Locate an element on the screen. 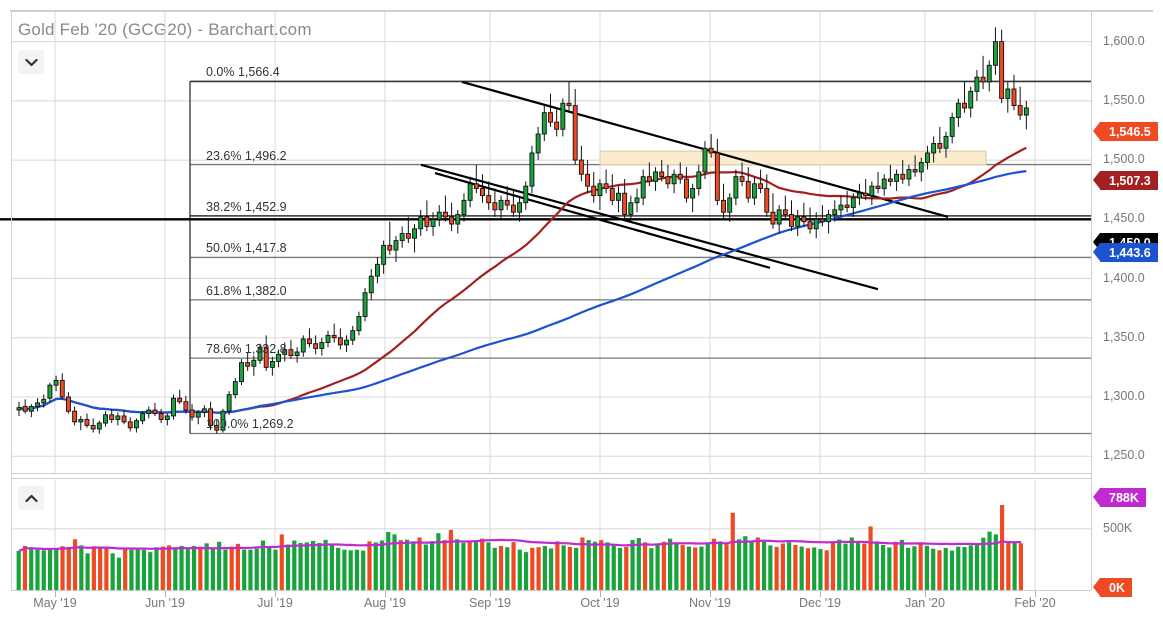 Image resolution: width=1163 pixels, height=618 pixels. chevron-up-icon is located at coordinates (31, 498).